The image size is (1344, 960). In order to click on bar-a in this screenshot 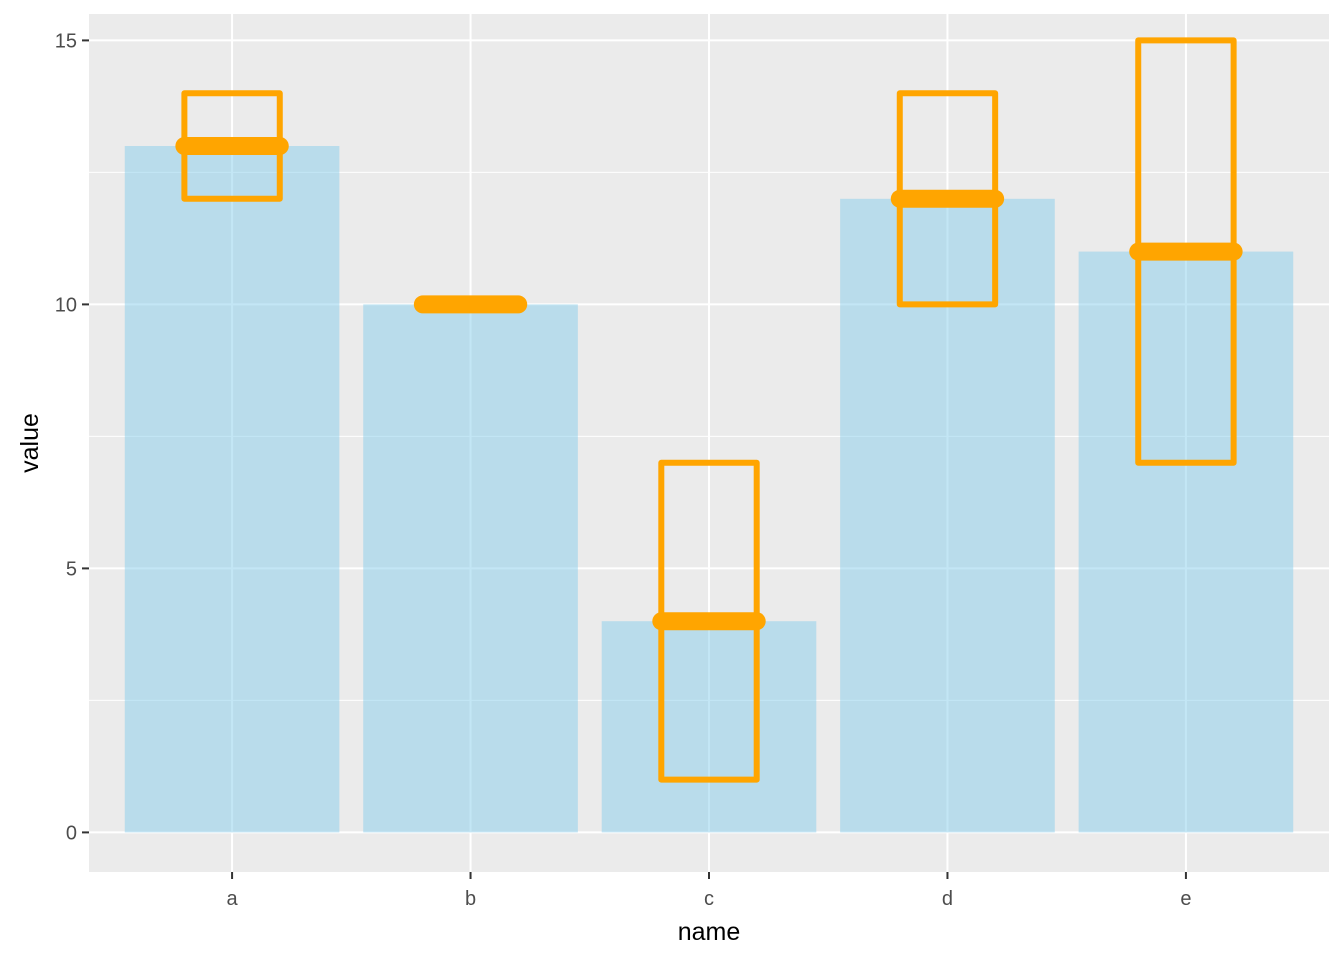, I will do `click(232, 489)`.